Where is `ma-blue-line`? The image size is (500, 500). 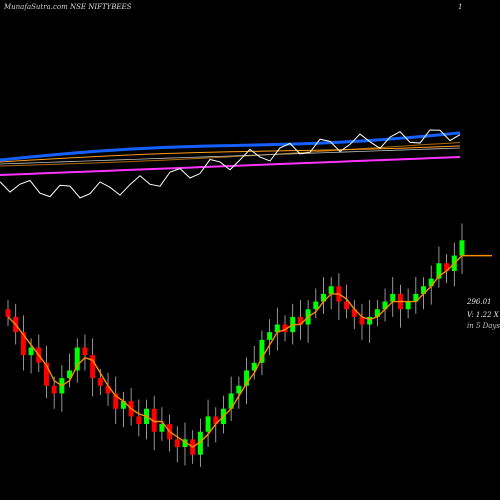 ma-blue-line is located at coordinates (230, 146).